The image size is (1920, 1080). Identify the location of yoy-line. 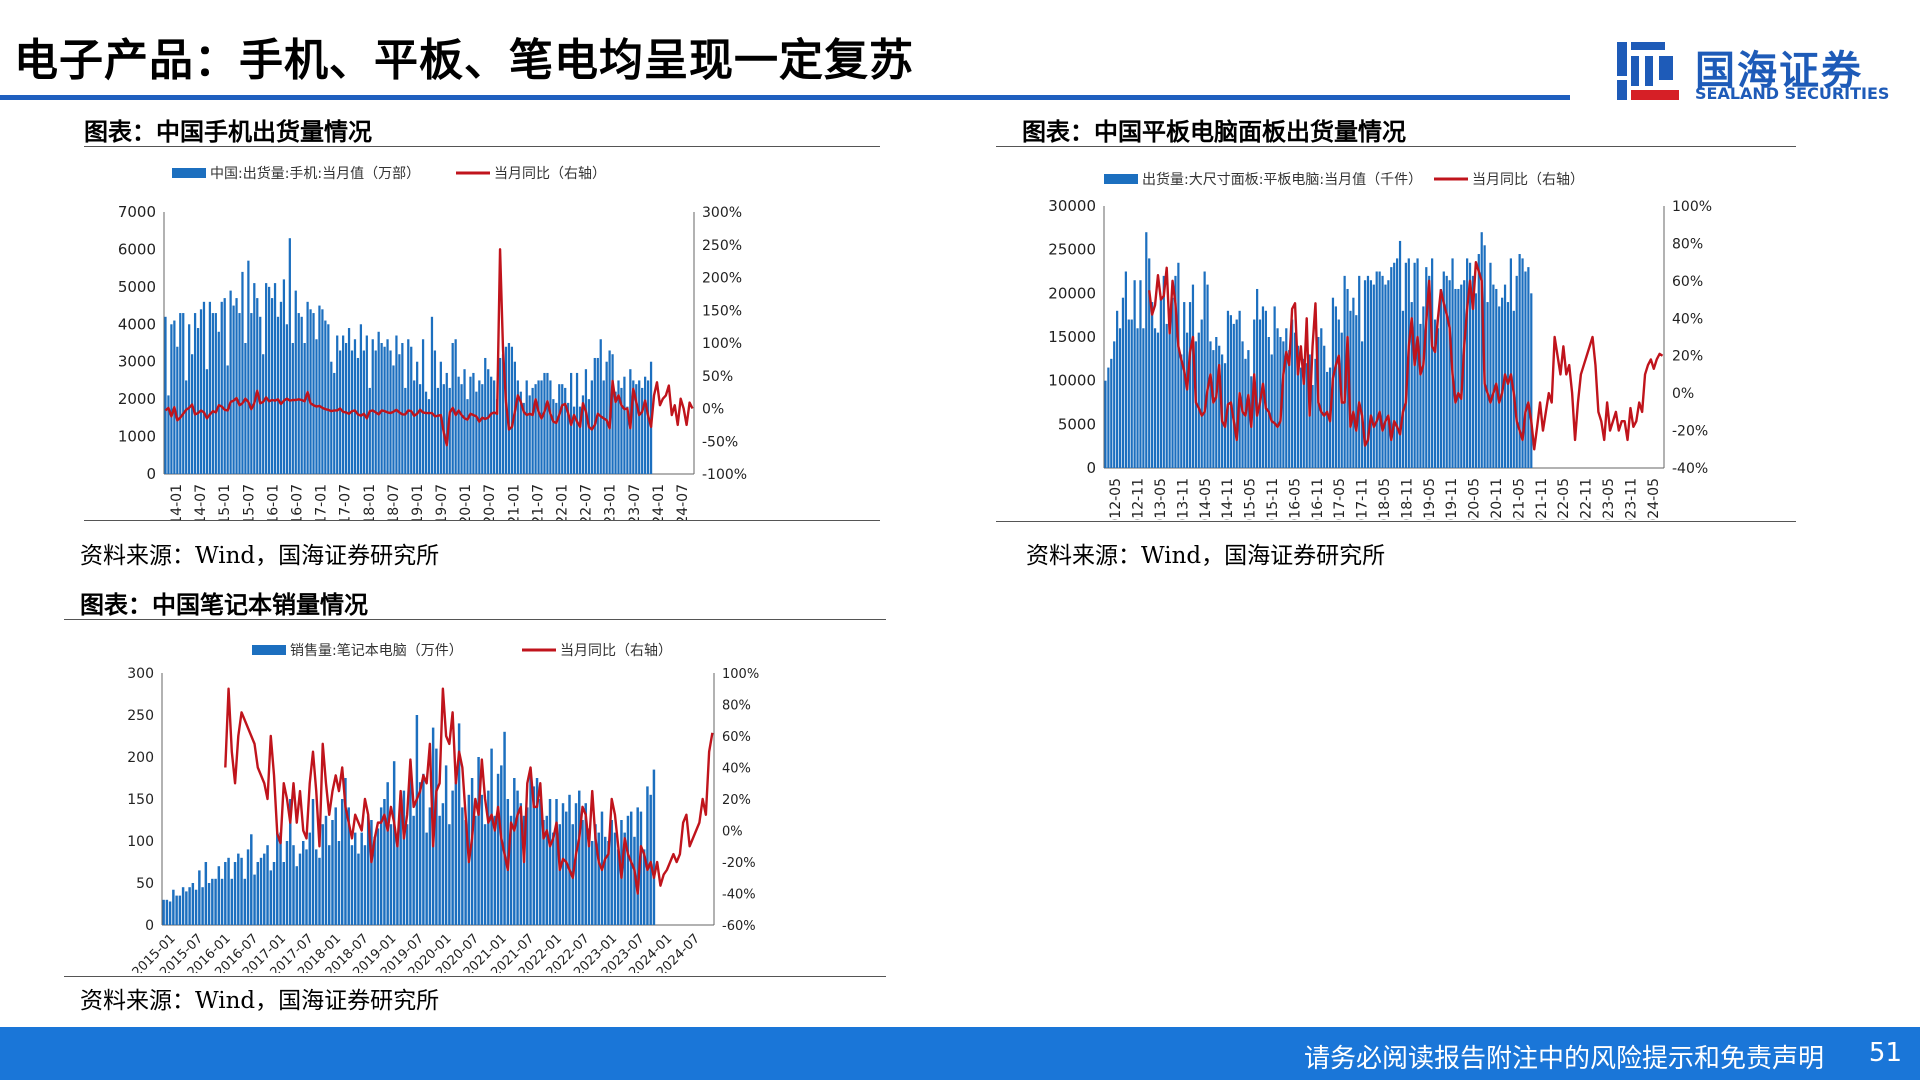
(469, 791).